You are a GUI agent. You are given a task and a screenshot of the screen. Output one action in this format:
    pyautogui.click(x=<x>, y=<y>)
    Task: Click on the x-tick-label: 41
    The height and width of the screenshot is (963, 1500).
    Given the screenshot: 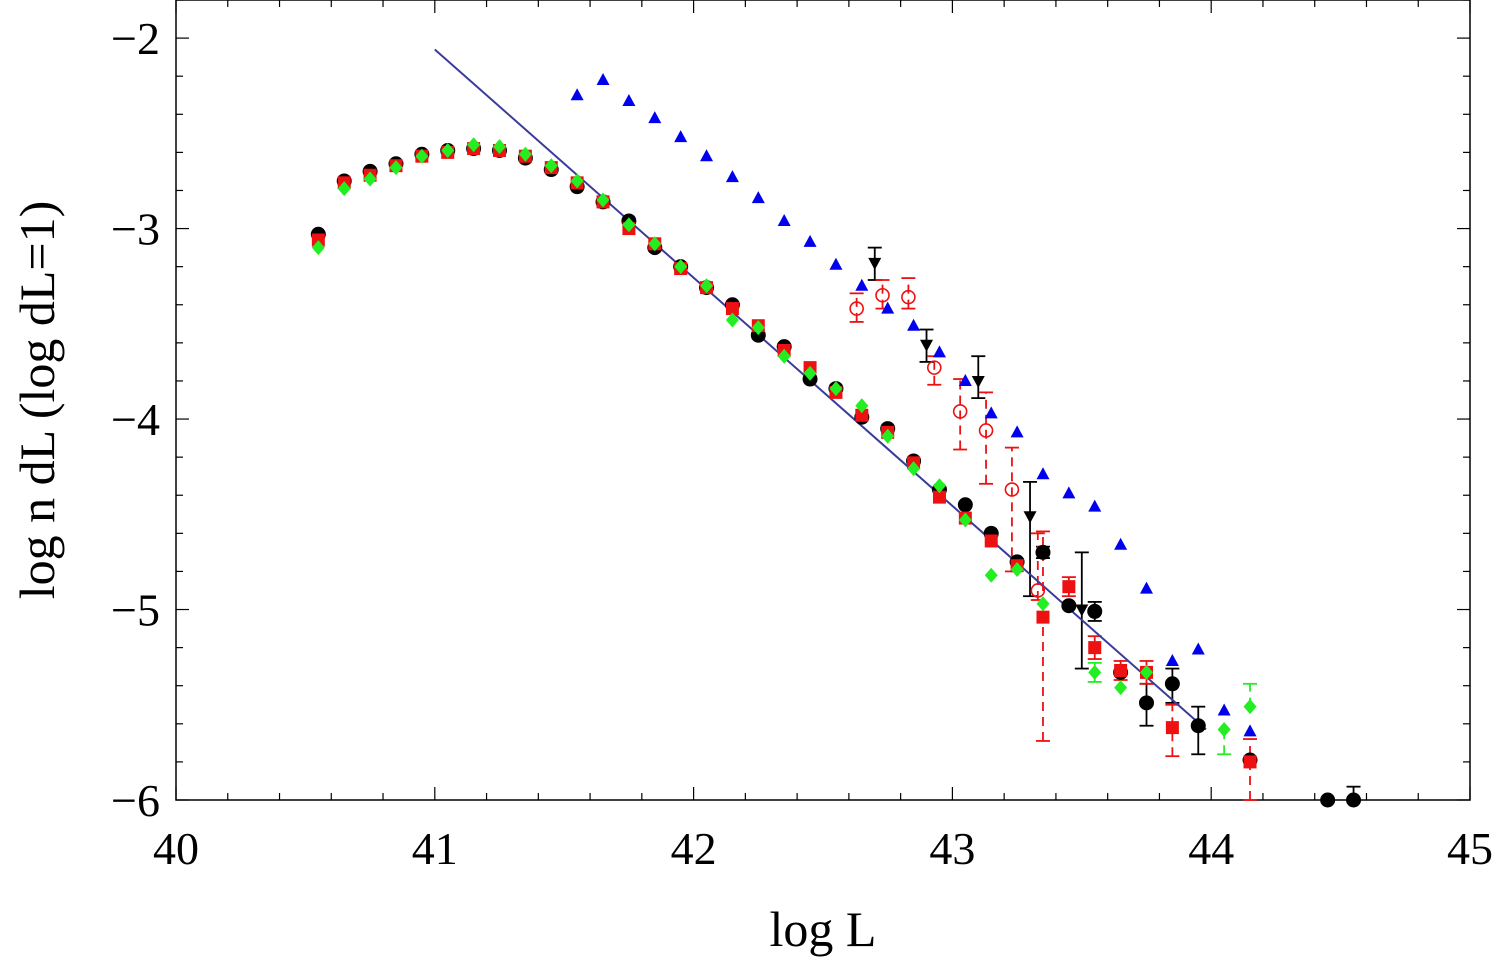 What is the action you would take?
    pyautogui.click(x=435, y=848)
    